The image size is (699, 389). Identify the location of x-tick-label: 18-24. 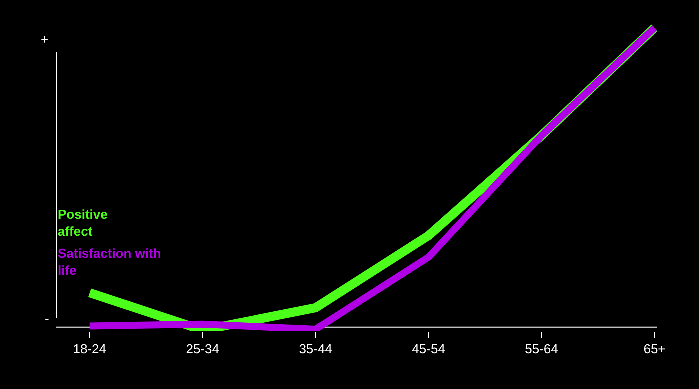
(90, 349).